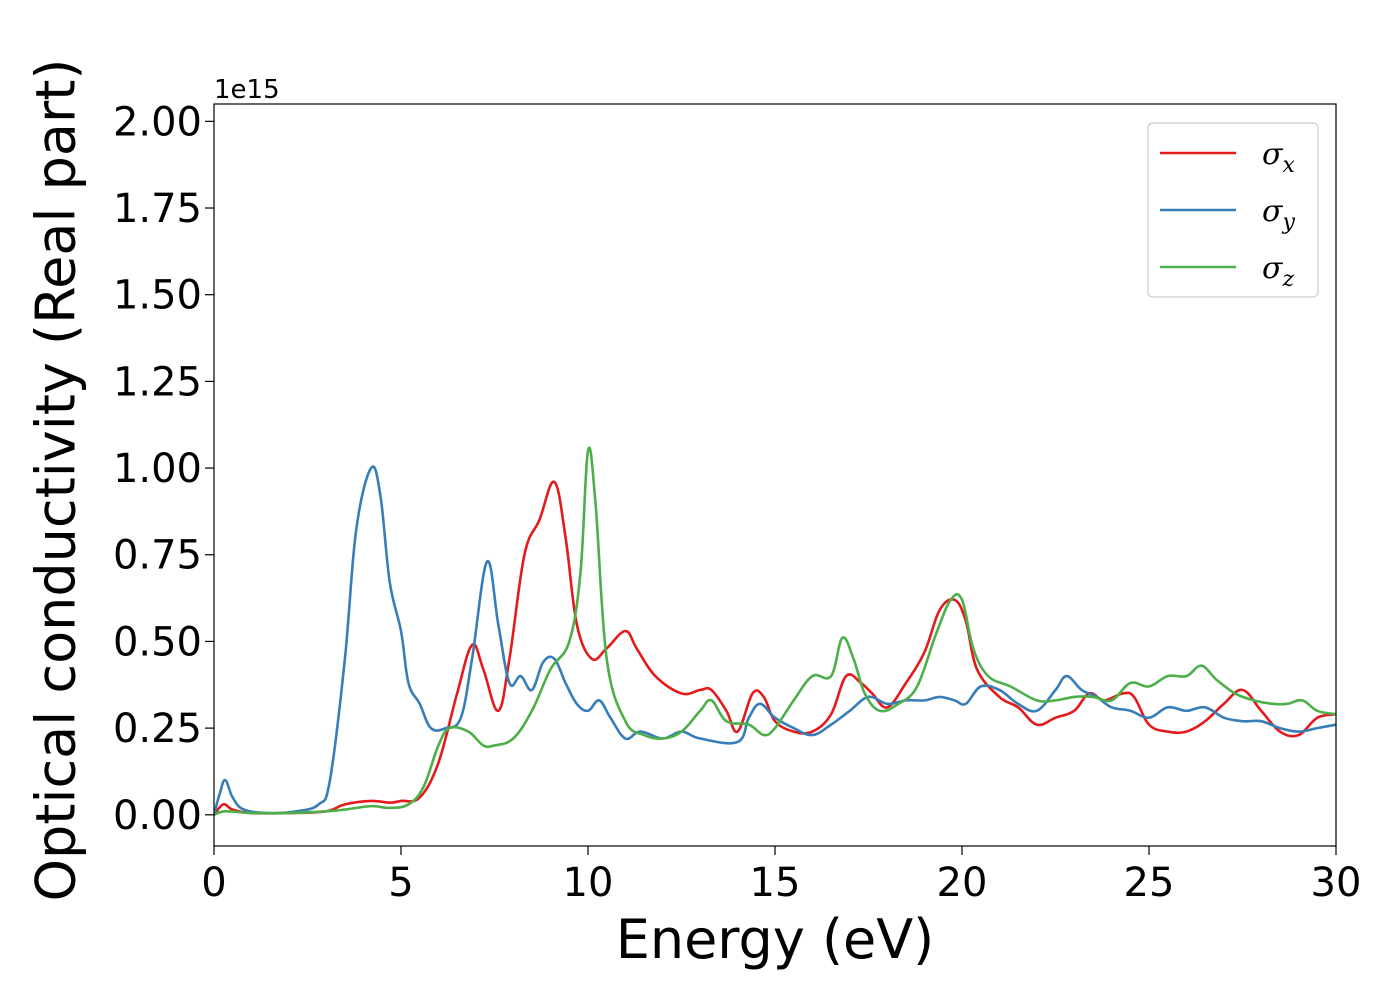 The width and height of the screenshot is (1400, 1000). I want to click on legend: σx σy σz, so click(1233, 210).